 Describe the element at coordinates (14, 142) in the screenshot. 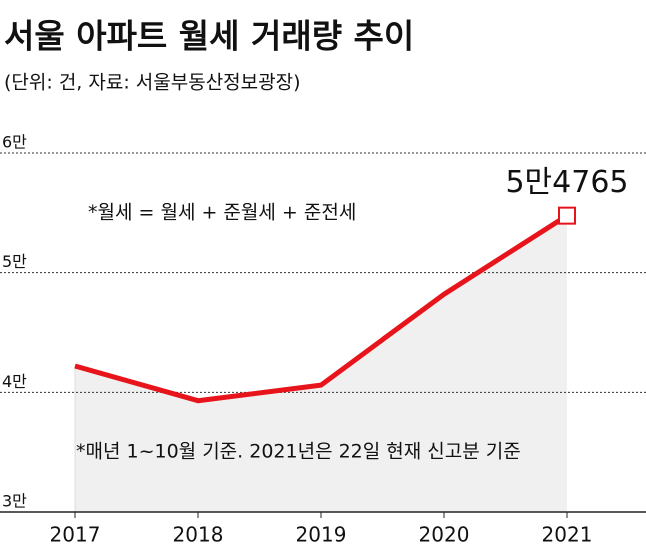

I see `y-tick-label: 6만` at that location.